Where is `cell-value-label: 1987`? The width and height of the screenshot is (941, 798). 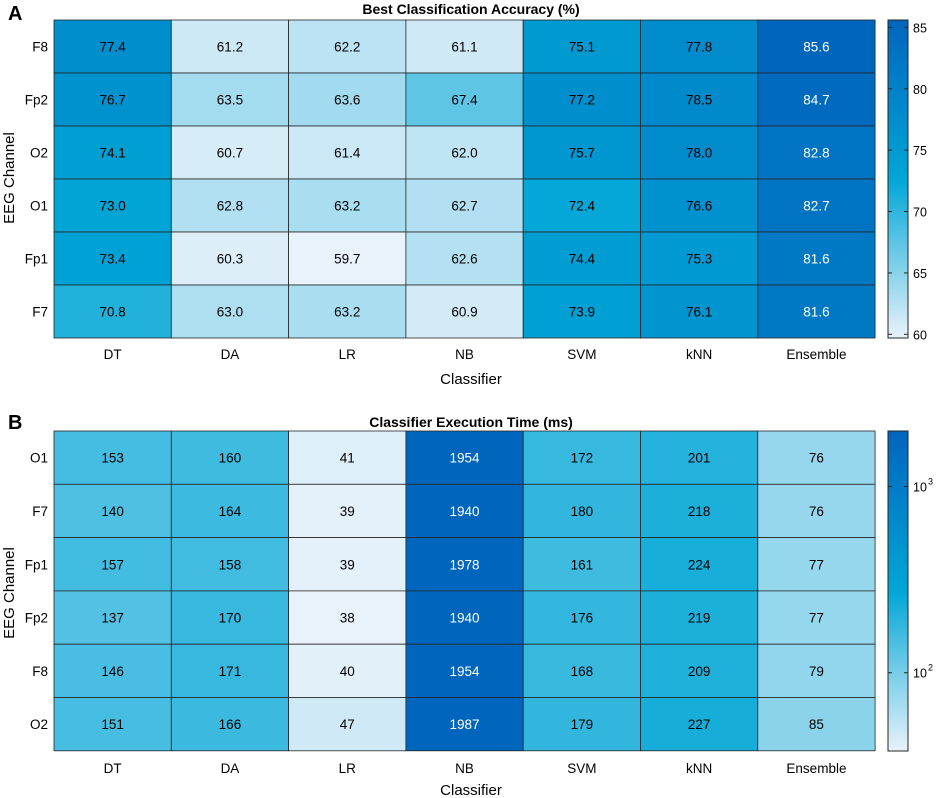 cell-value-label: 1987 is located at coordinates (465, 724).